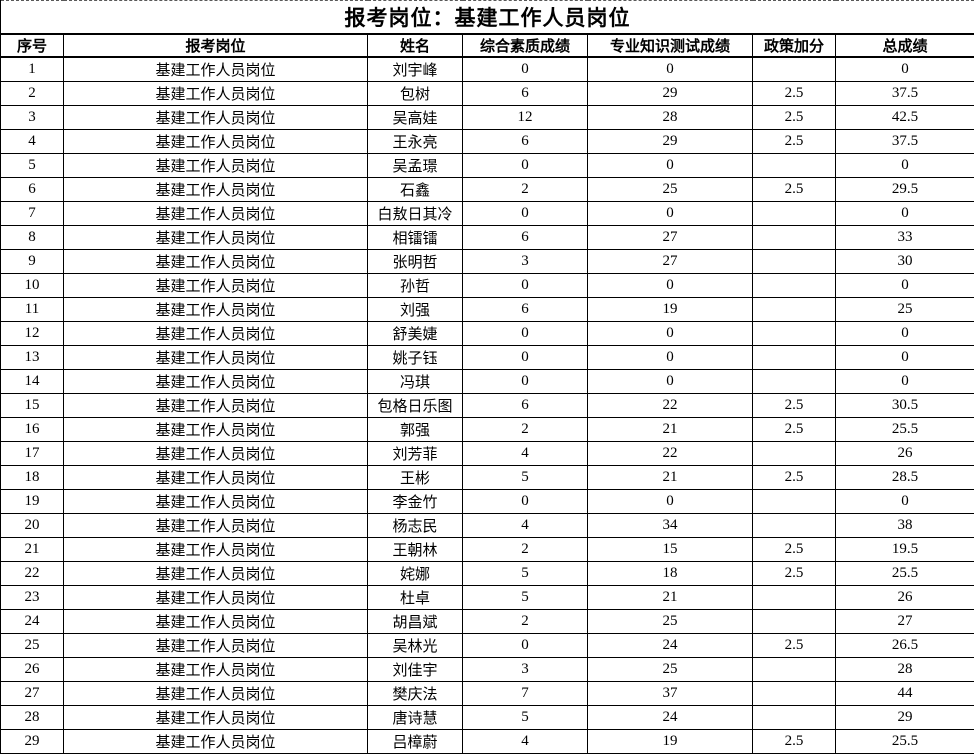 The height and width of the screenshot is (754, 974). I want to click on table-row: 18 基建工作人员岗位 王彬 5 21 2.5 28.5, so click(487, 477).